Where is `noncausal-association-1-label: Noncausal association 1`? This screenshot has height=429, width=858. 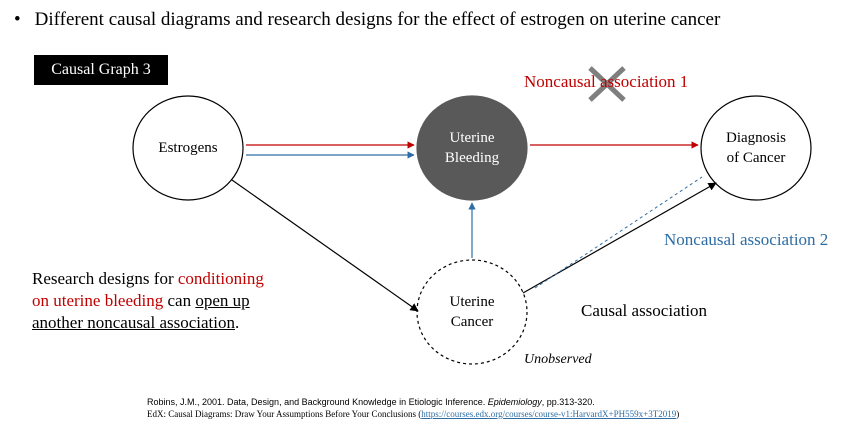 noncausal-association-1-label: Noncausal association 1 is located at coordinates (606, 81).